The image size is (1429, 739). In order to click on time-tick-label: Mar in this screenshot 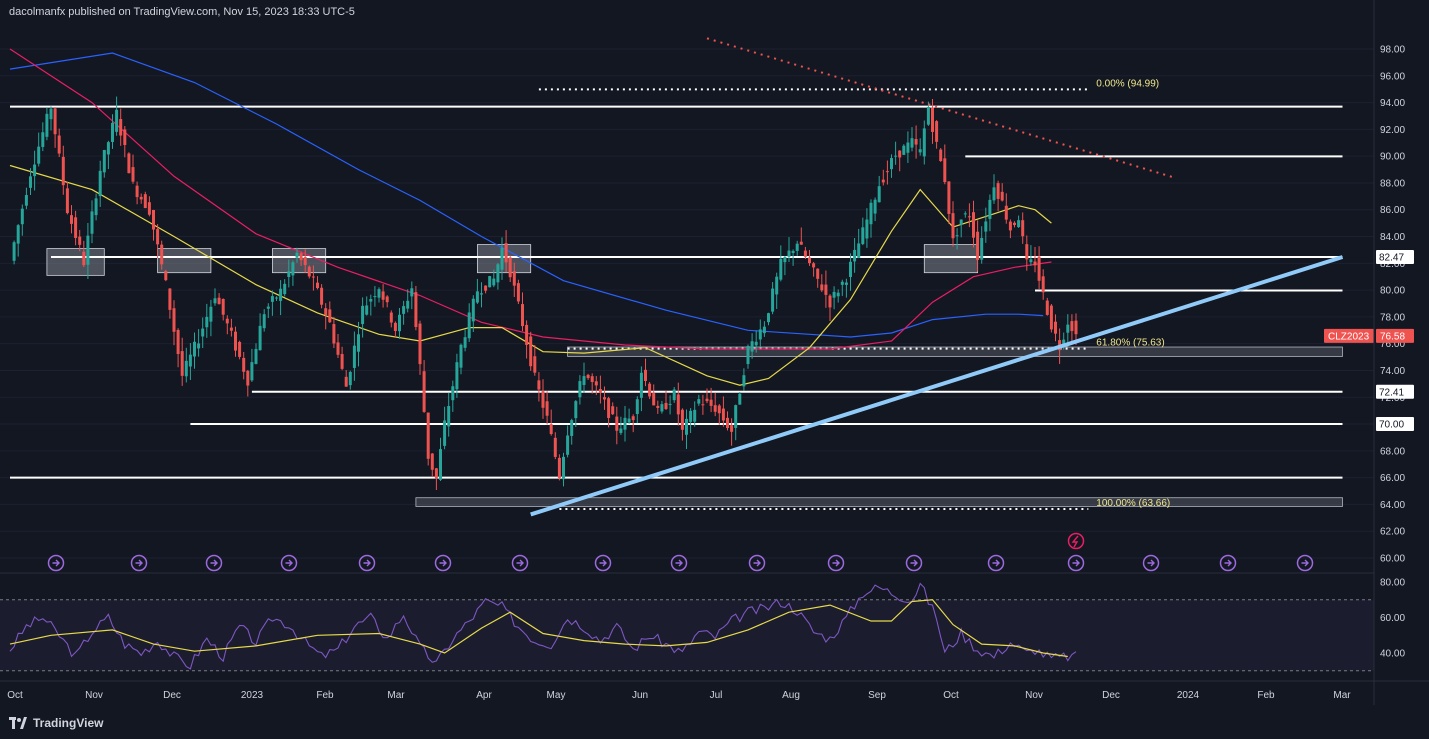, I will do `click(396, 695)`.